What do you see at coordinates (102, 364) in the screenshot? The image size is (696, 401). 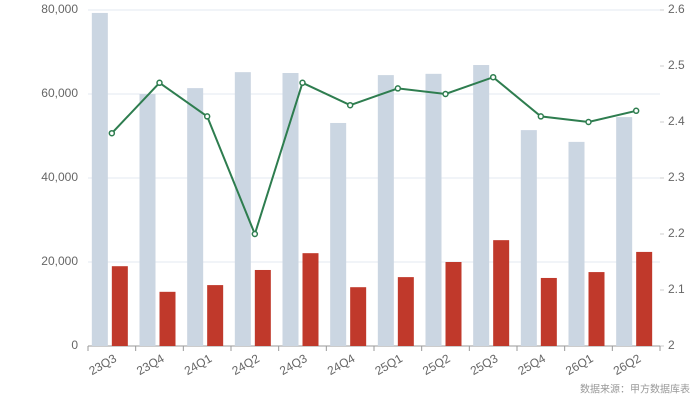 I see `x-tick-label: 23Q3` at bounding box center [102, 364].